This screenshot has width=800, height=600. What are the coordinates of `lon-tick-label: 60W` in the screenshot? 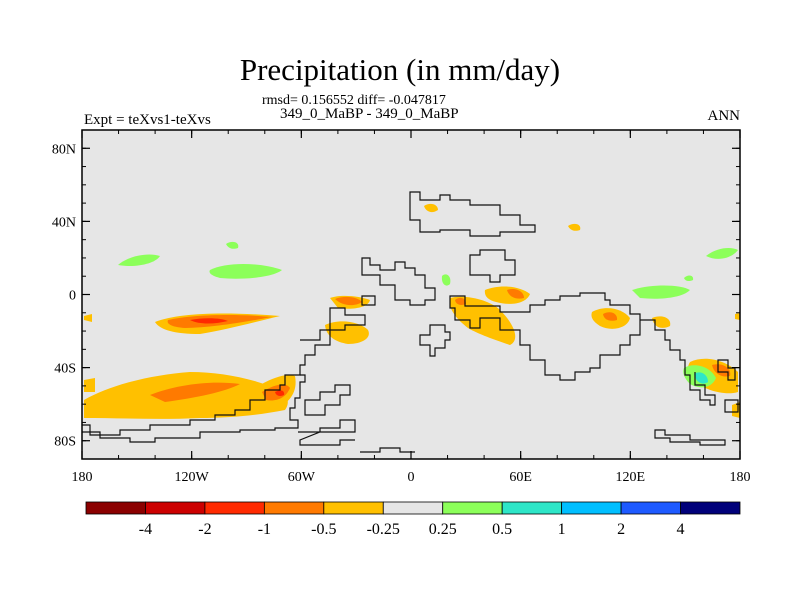 It's located at (302, 477).